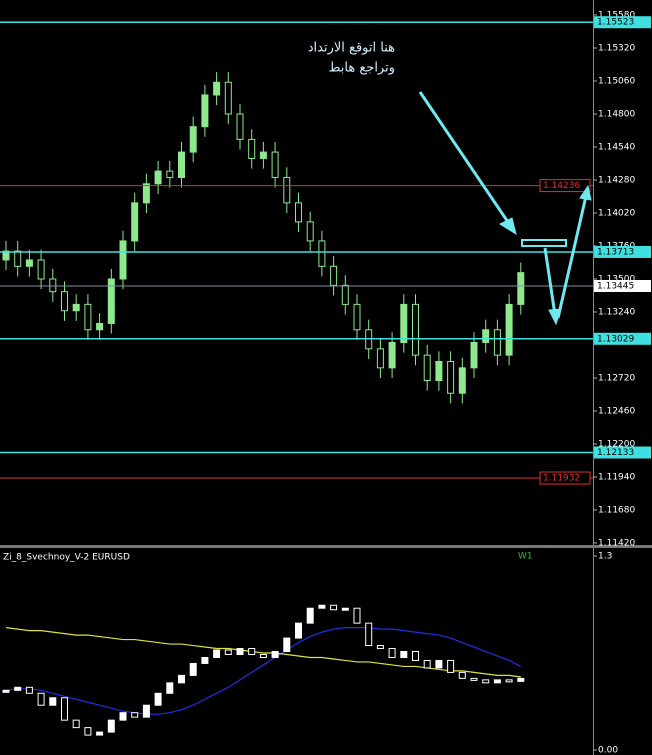 The height and width of the screenshot is (755, 652). Describe the element at coordinates (615, 252) in the screenshot. I see `level-label: 1.13713` at that location.